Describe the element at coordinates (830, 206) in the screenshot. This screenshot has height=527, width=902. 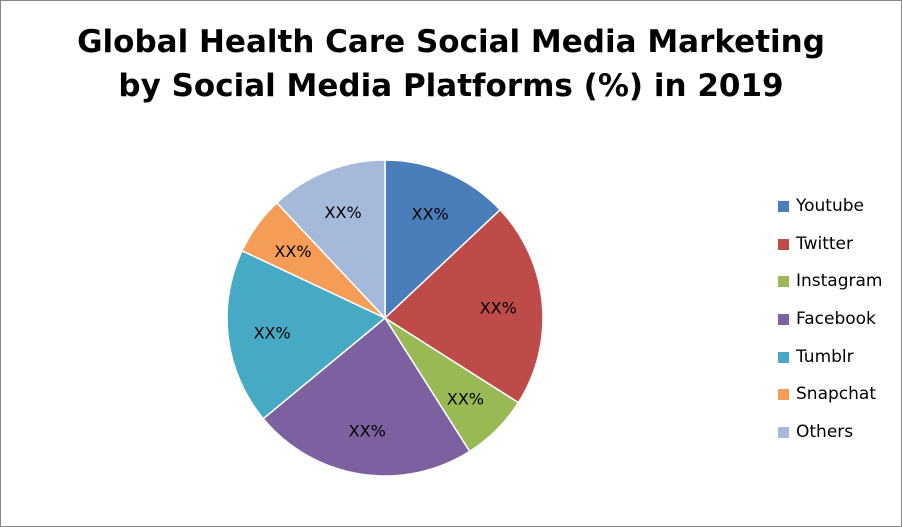
I see `legend-label: Youtube` at that location.